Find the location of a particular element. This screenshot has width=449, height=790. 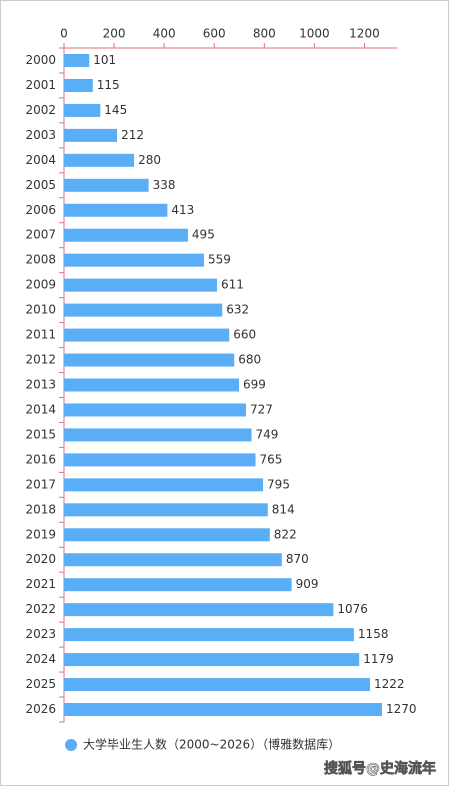

y-tick-label: 2017 is located at coordinates (40, 484).